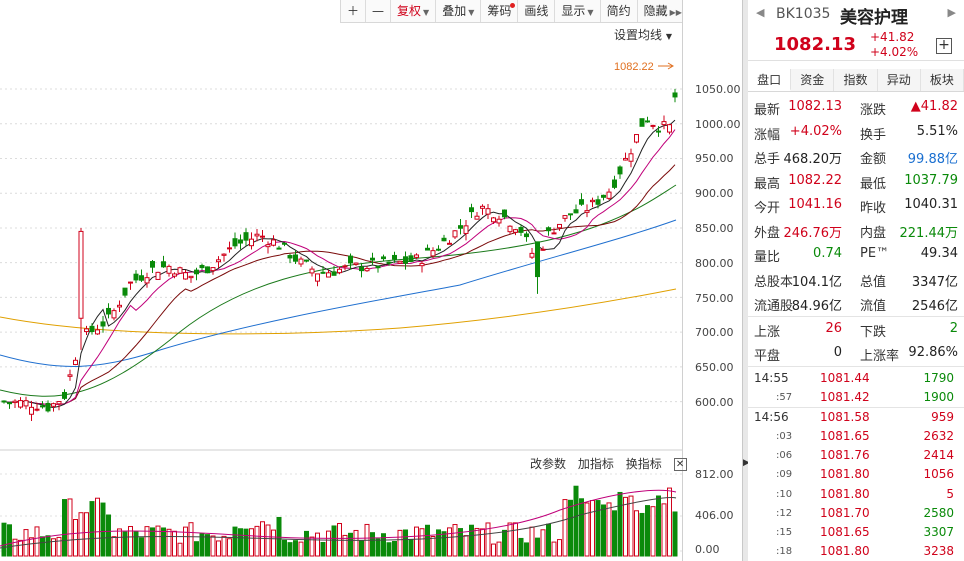  I want to click on quote-label: 量比, so click(767, 257).